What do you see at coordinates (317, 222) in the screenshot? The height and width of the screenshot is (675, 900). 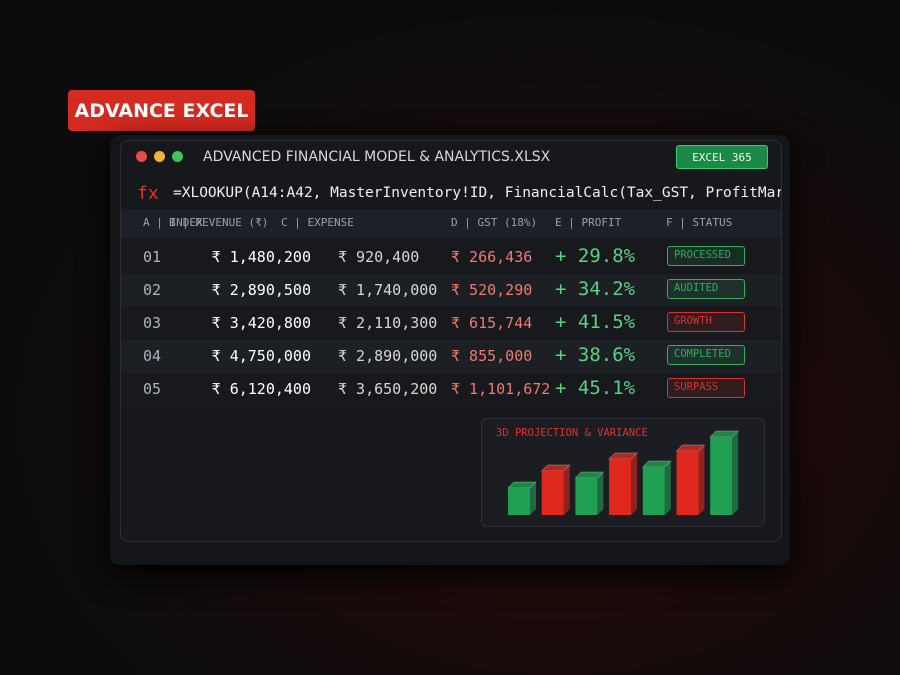 I see `column-header: C | EXPENSE` at bounding box center [317, 222].